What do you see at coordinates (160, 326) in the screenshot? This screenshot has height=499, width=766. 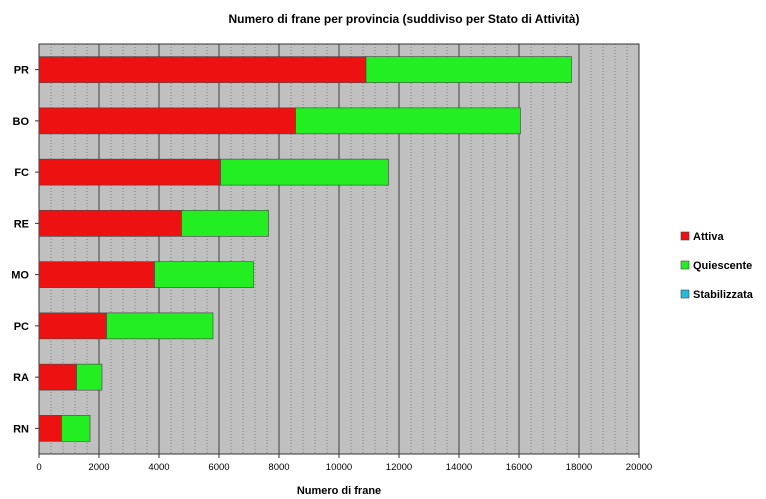 I see `bar-quiescente-pc` at bounding box center [160, 326].